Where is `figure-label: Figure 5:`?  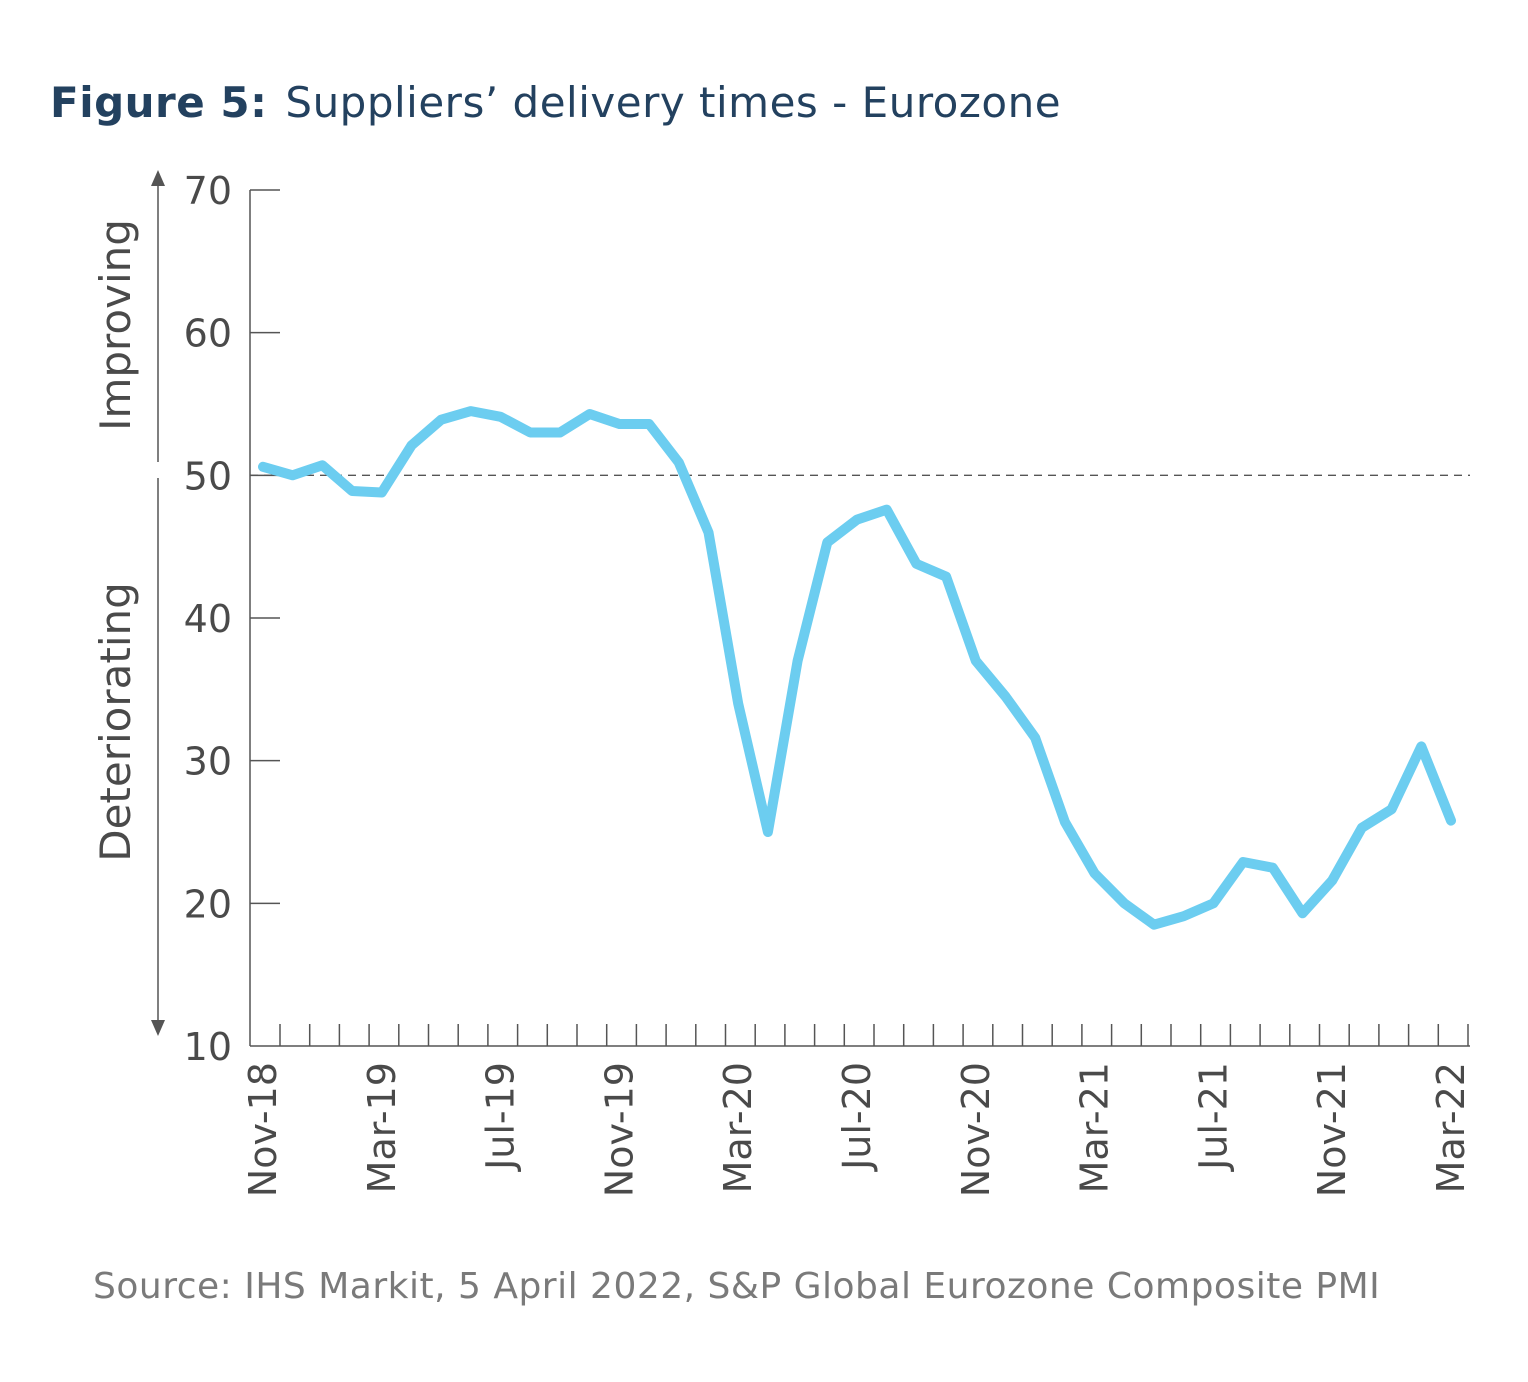 figure-label: Figure 5: is located at coordinates (159, 102).